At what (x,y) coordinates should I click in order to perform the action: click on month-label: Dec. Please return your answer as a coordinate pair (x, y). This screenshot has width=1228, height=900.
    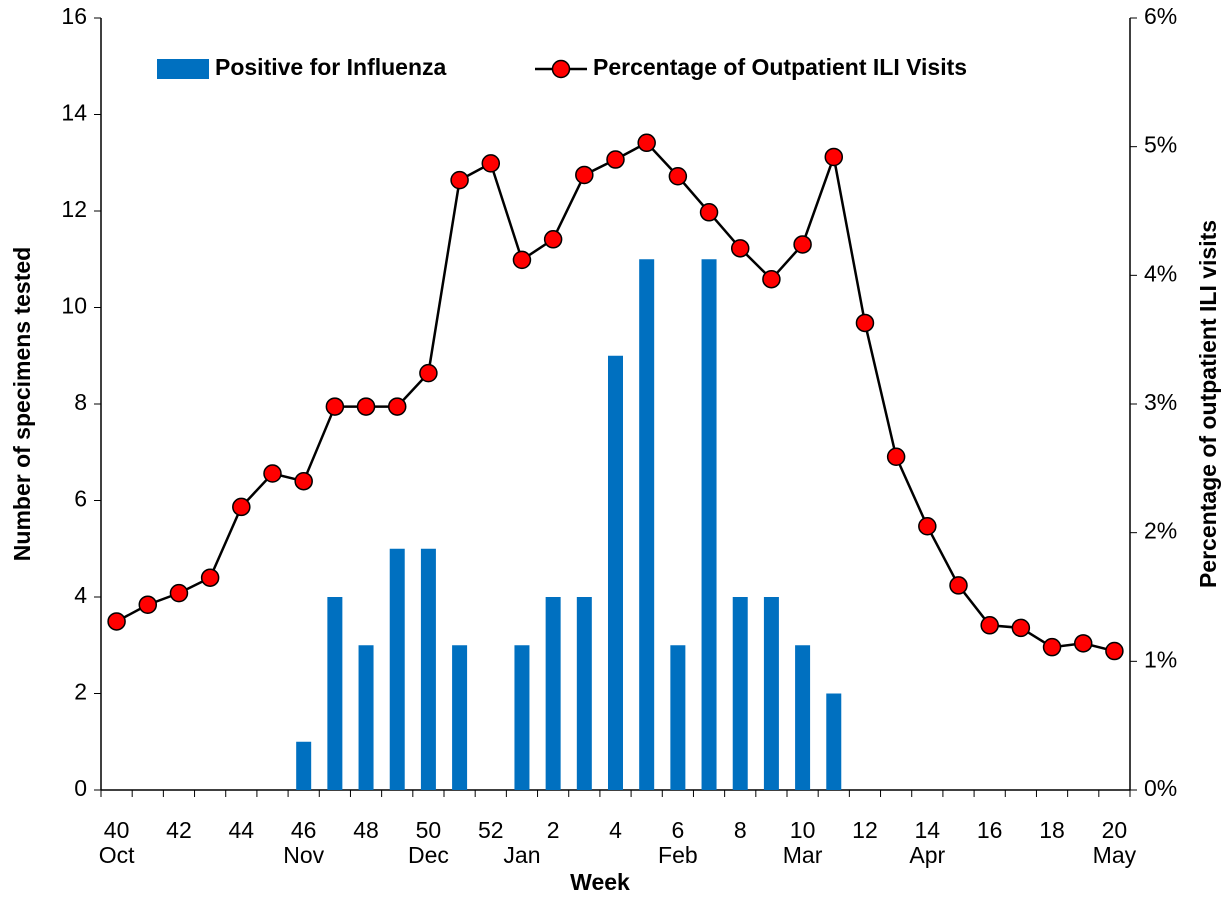
    Looking at the image, I should click on (428, 855).